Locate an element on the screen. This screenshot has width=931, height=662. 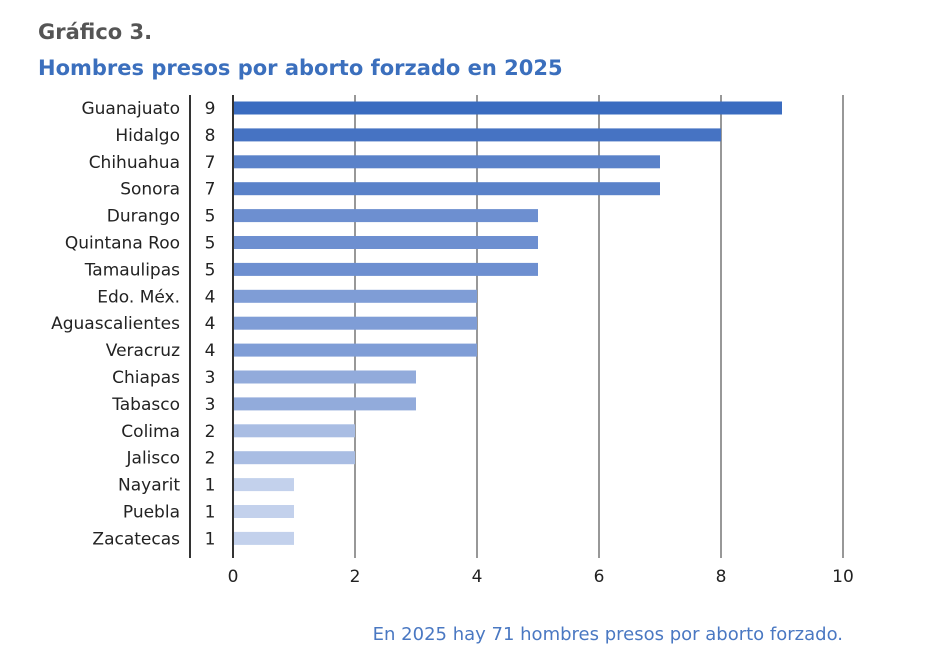
bar-puebla is located at coordinates (263, 511).